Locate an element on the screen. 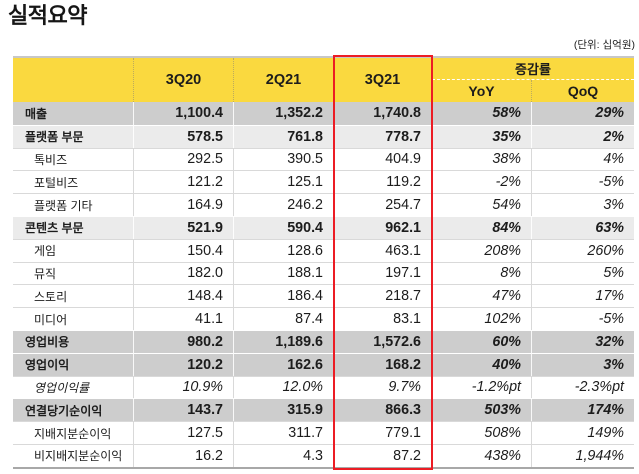 The width and height of the screenshot is (639, 474). cell-game-col4: 260% is located at coordinates (583, 250).